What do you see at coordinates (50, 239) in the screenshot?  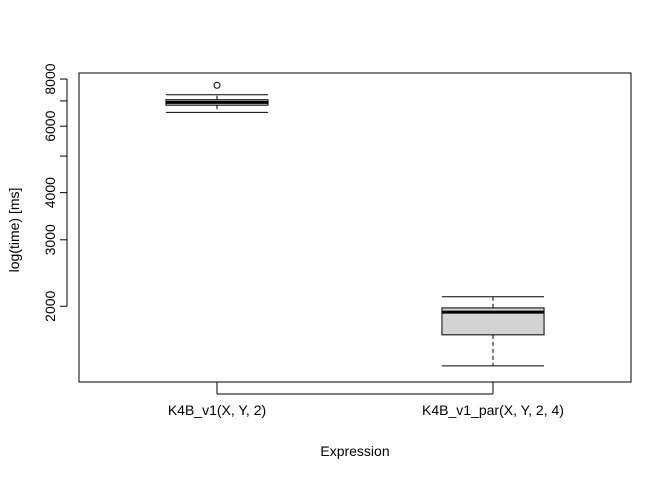 I see `y-tick-label: 3000` at bounding box center [50, 239].